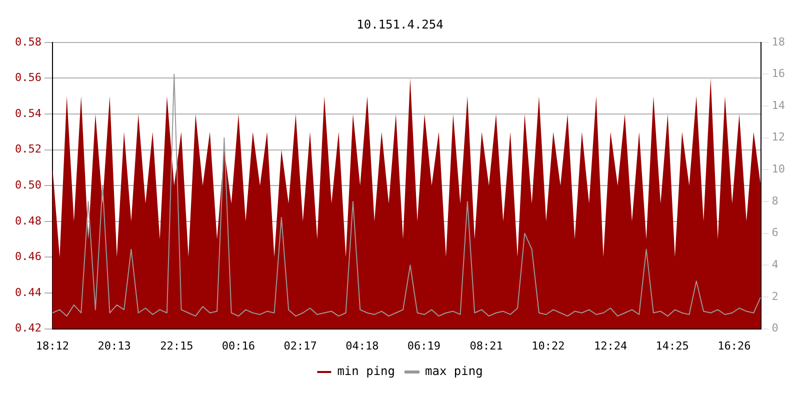 The image size is (800, 400). Describe the element at coordinates (28, 221) in the screenshot. I see `y-tick-label: 0.48` at that location.